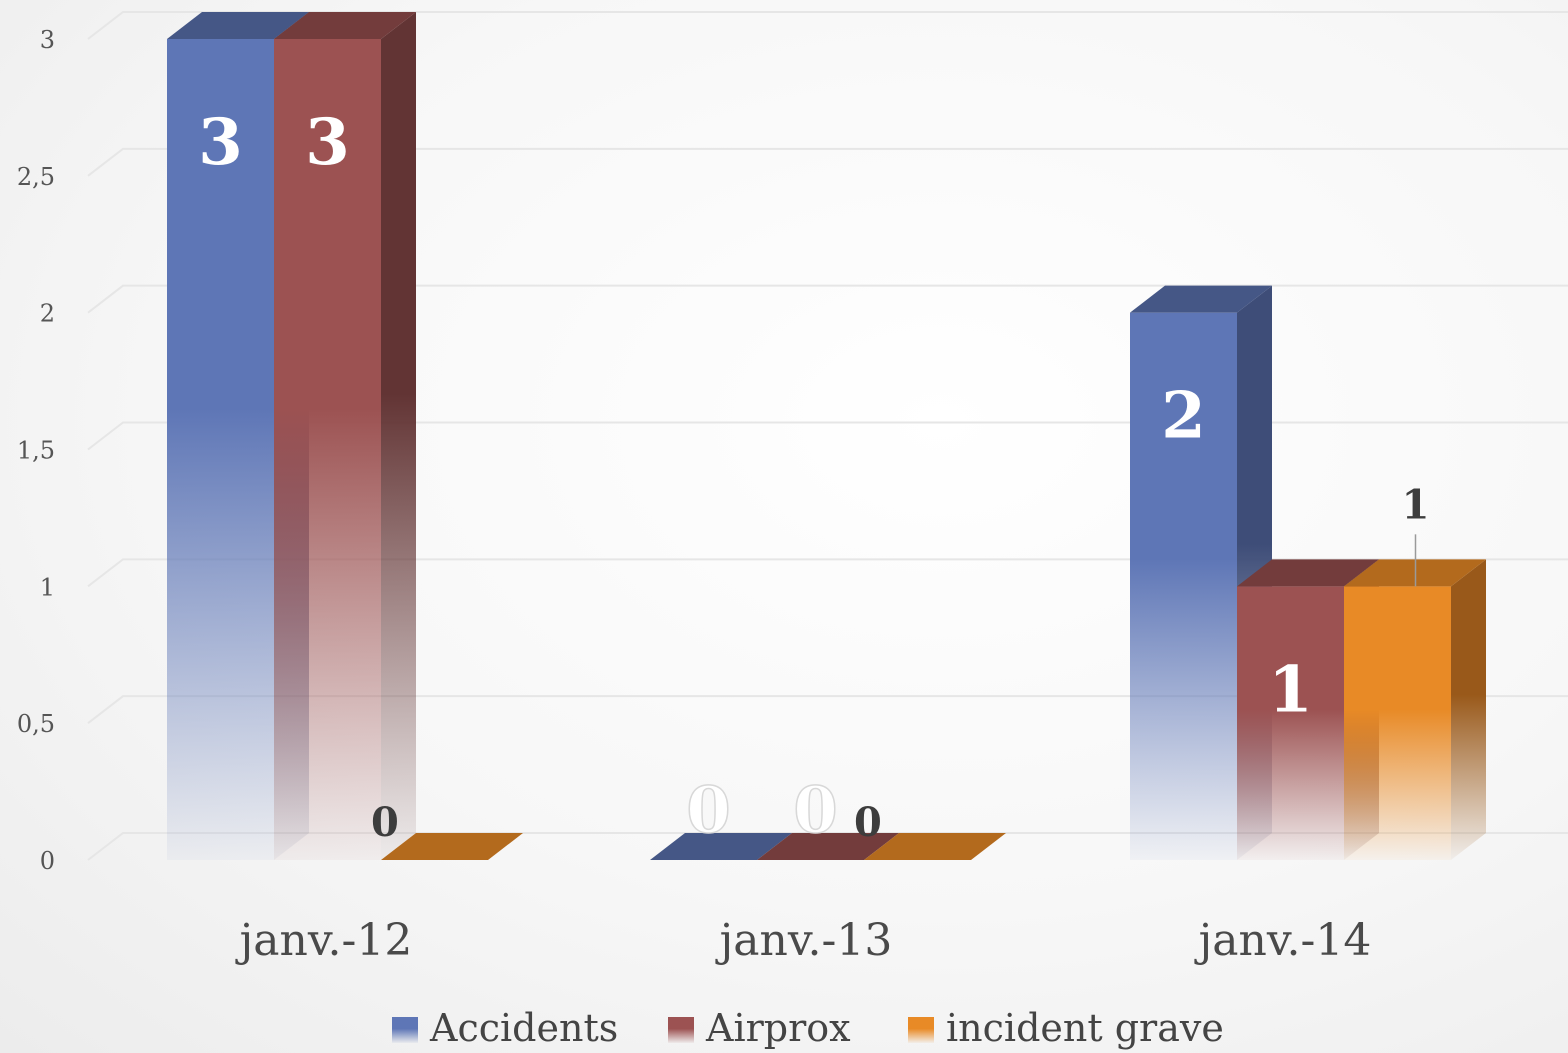  I want to click on legend: Accidents Airprox incident grave, so click(808, 1028).